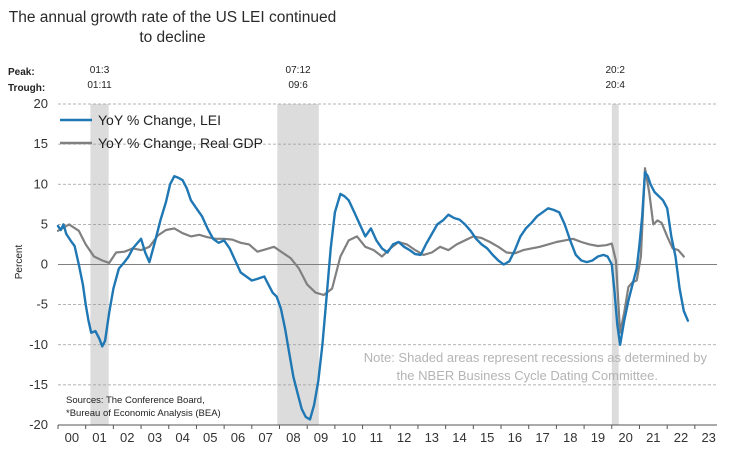  I want to click on y-axis-label: Percent, so click(19, 262).